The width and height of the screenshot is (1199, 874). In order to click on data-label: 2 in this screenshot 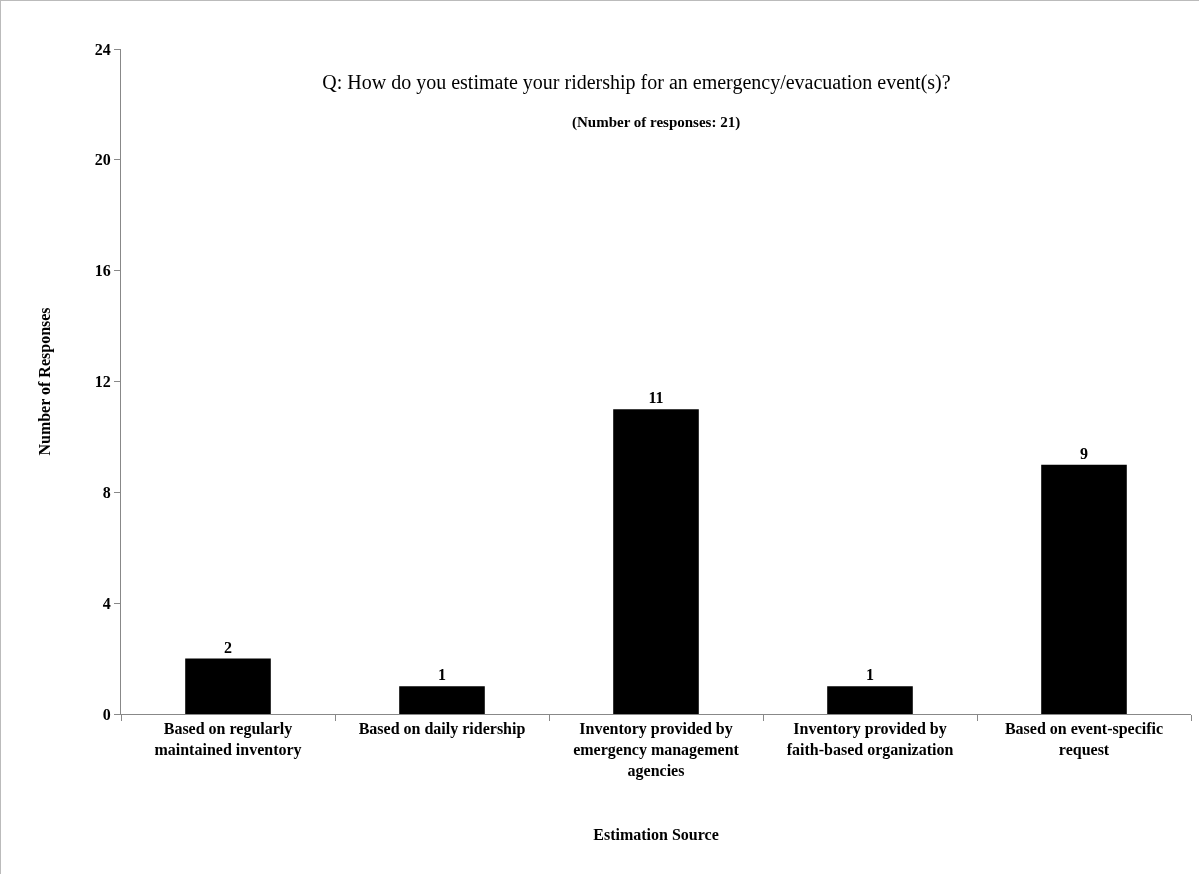, I will do `click(228, 647)`.